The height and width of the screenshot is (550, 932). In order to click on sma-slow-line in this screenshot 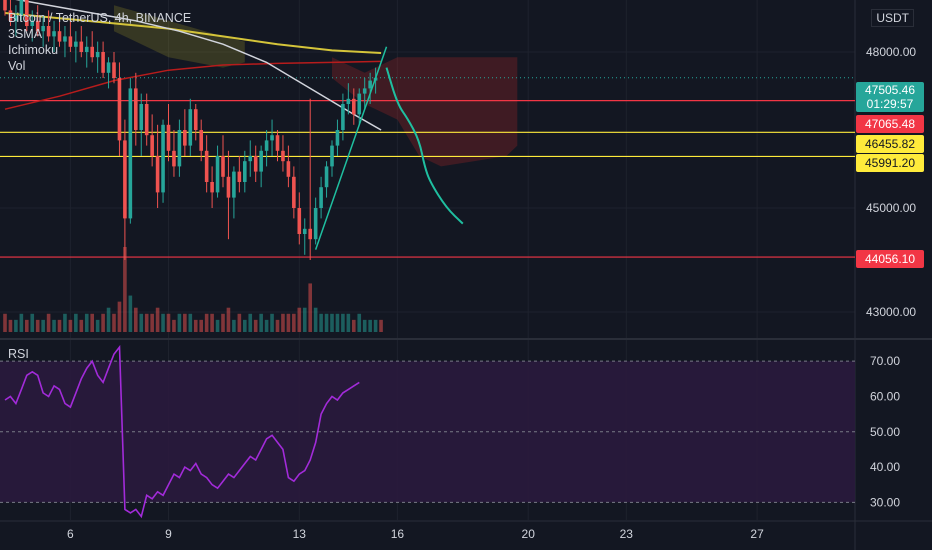, I will do `click(193, 85)`.